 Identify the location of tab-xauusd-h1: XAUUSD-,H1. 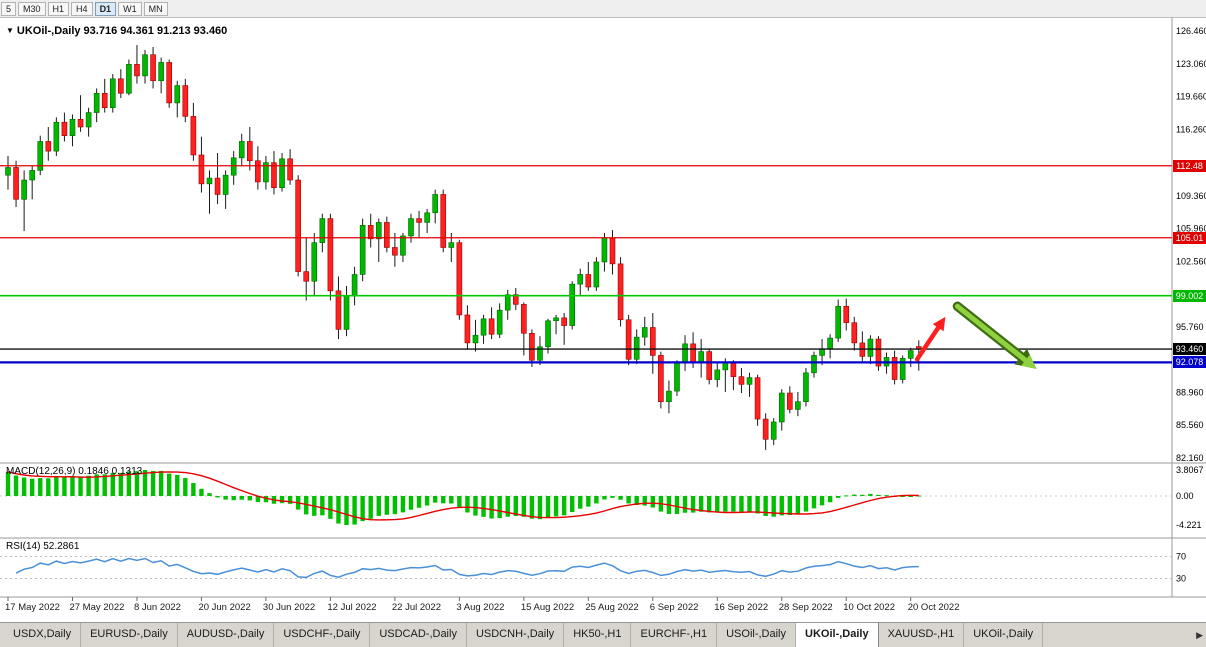
(922, 635).